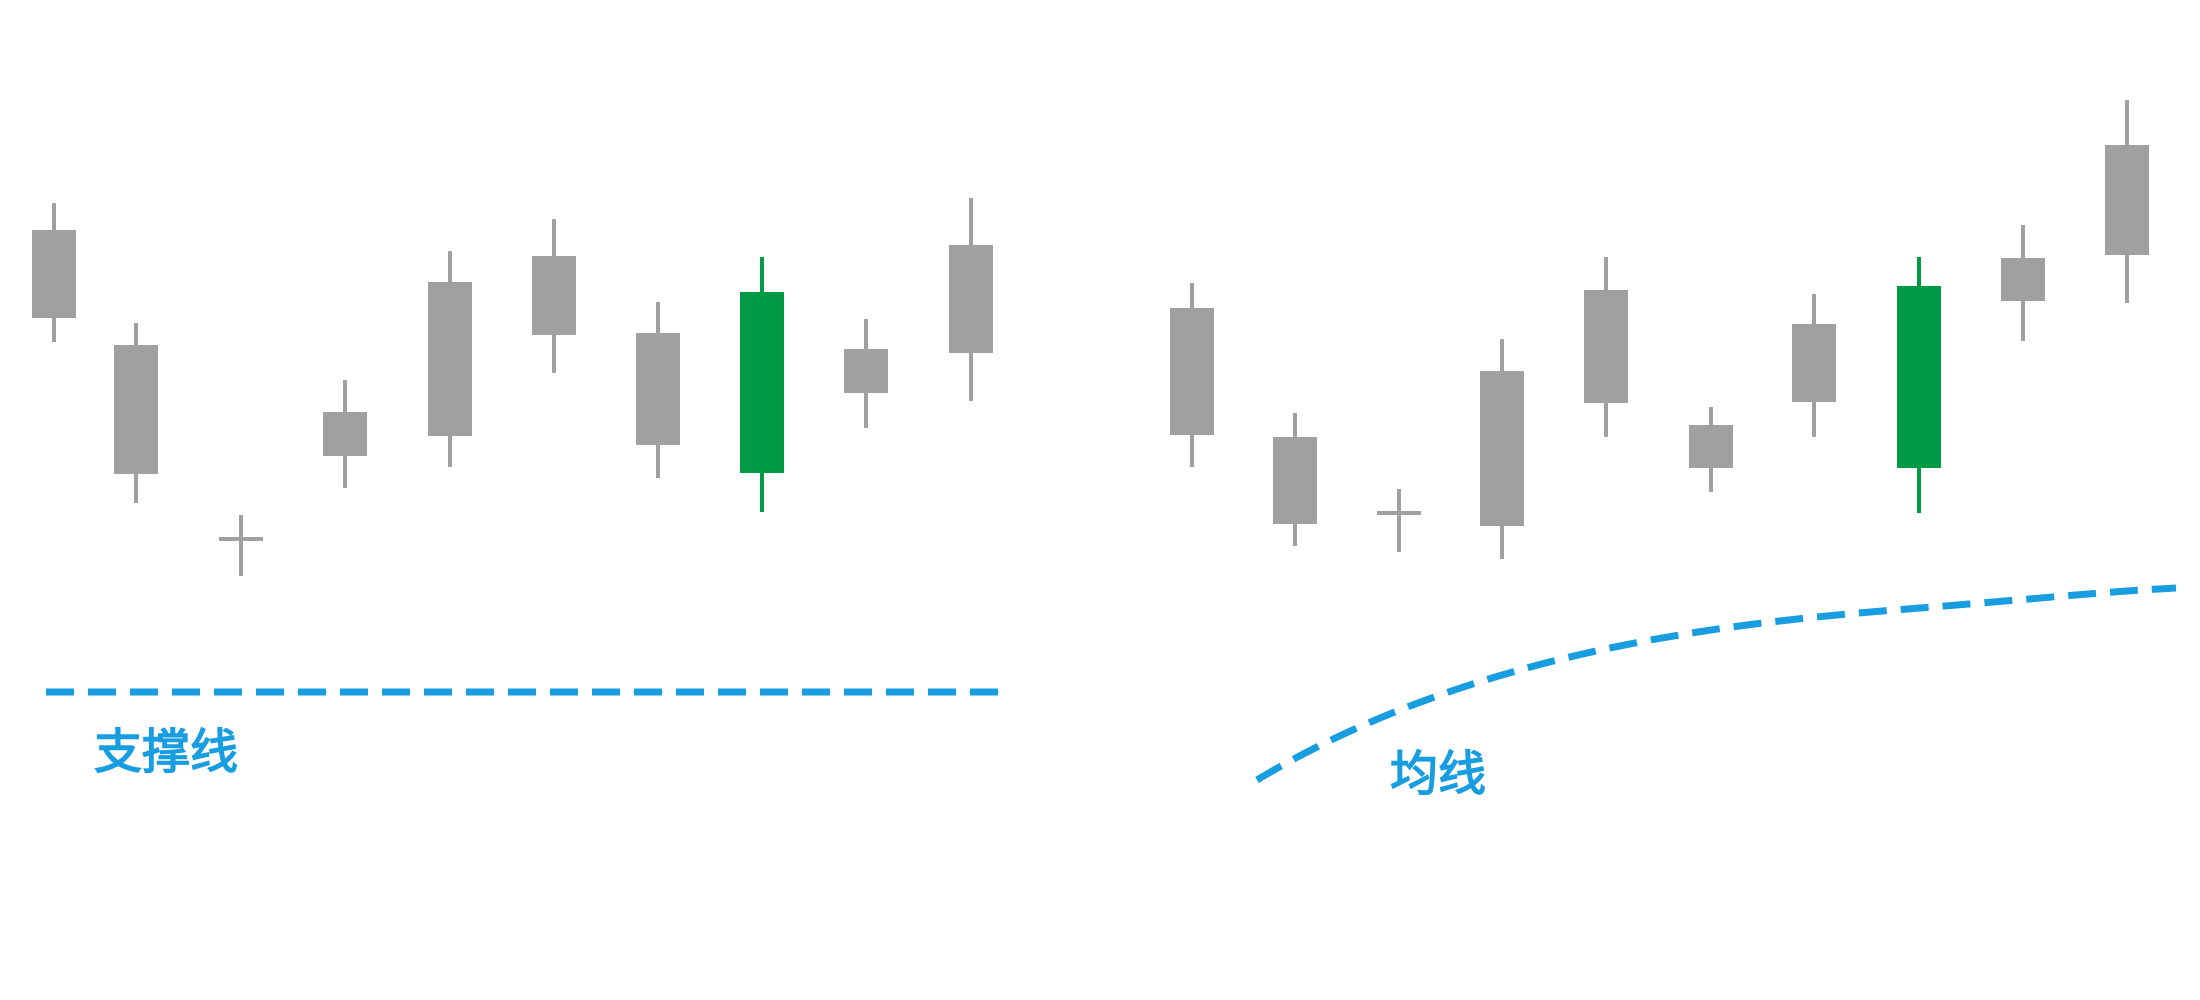 The height and width of the screenshot is (1000, 2200). I want to click on support-line-label: 支撑线, so click(166, 752).